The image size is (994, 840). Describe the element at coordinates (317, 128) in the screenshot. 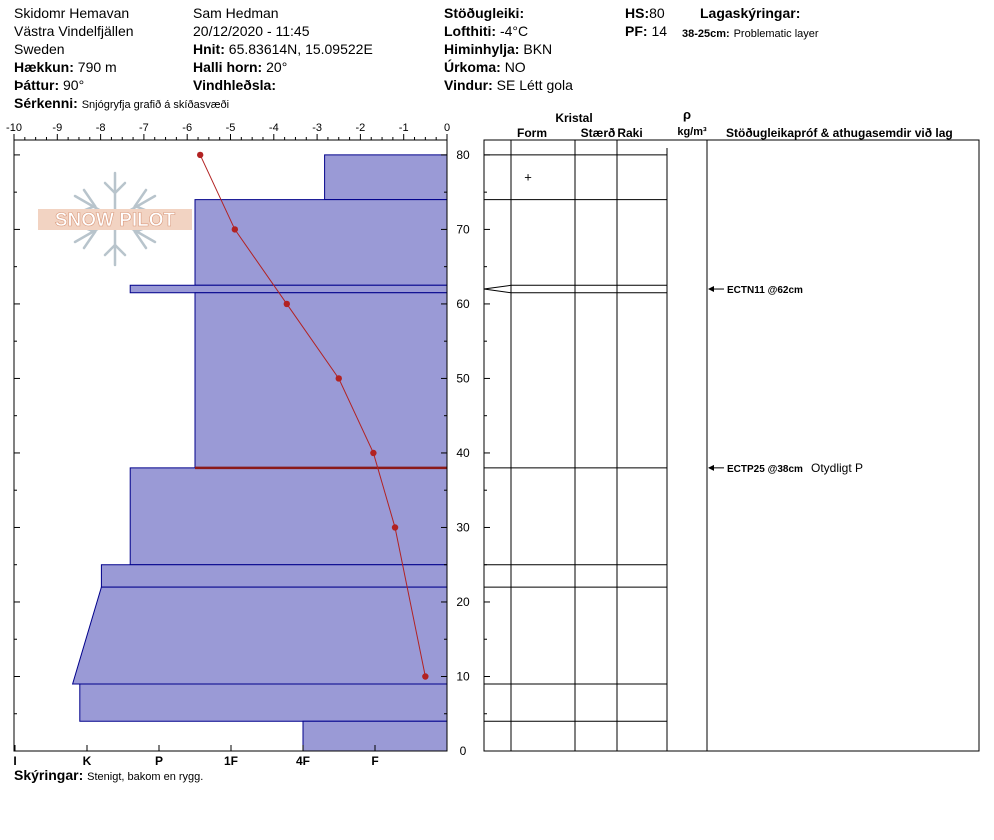

I see `temp-tick-label: -3` at that location.